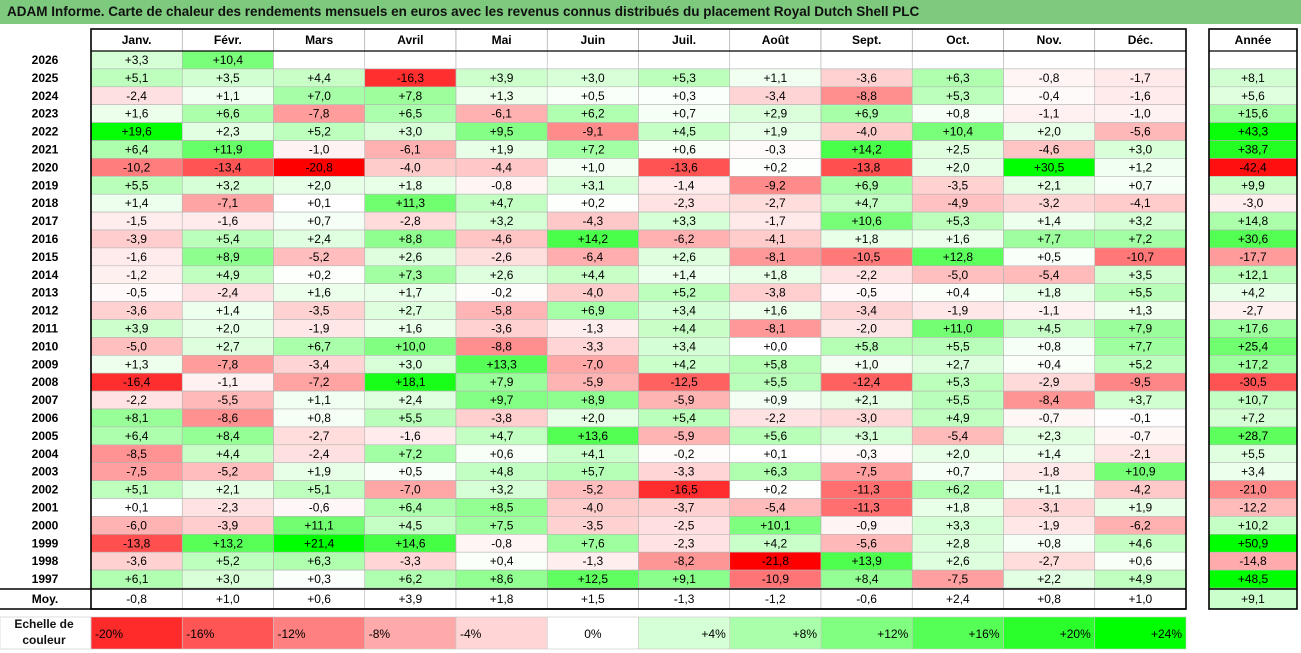 Image resolution: width=1301 pixels, height=653 pixels. Describe the element at coordinates (1253, 40) in the screenshot. I see `year-header-label: Année` at that location.